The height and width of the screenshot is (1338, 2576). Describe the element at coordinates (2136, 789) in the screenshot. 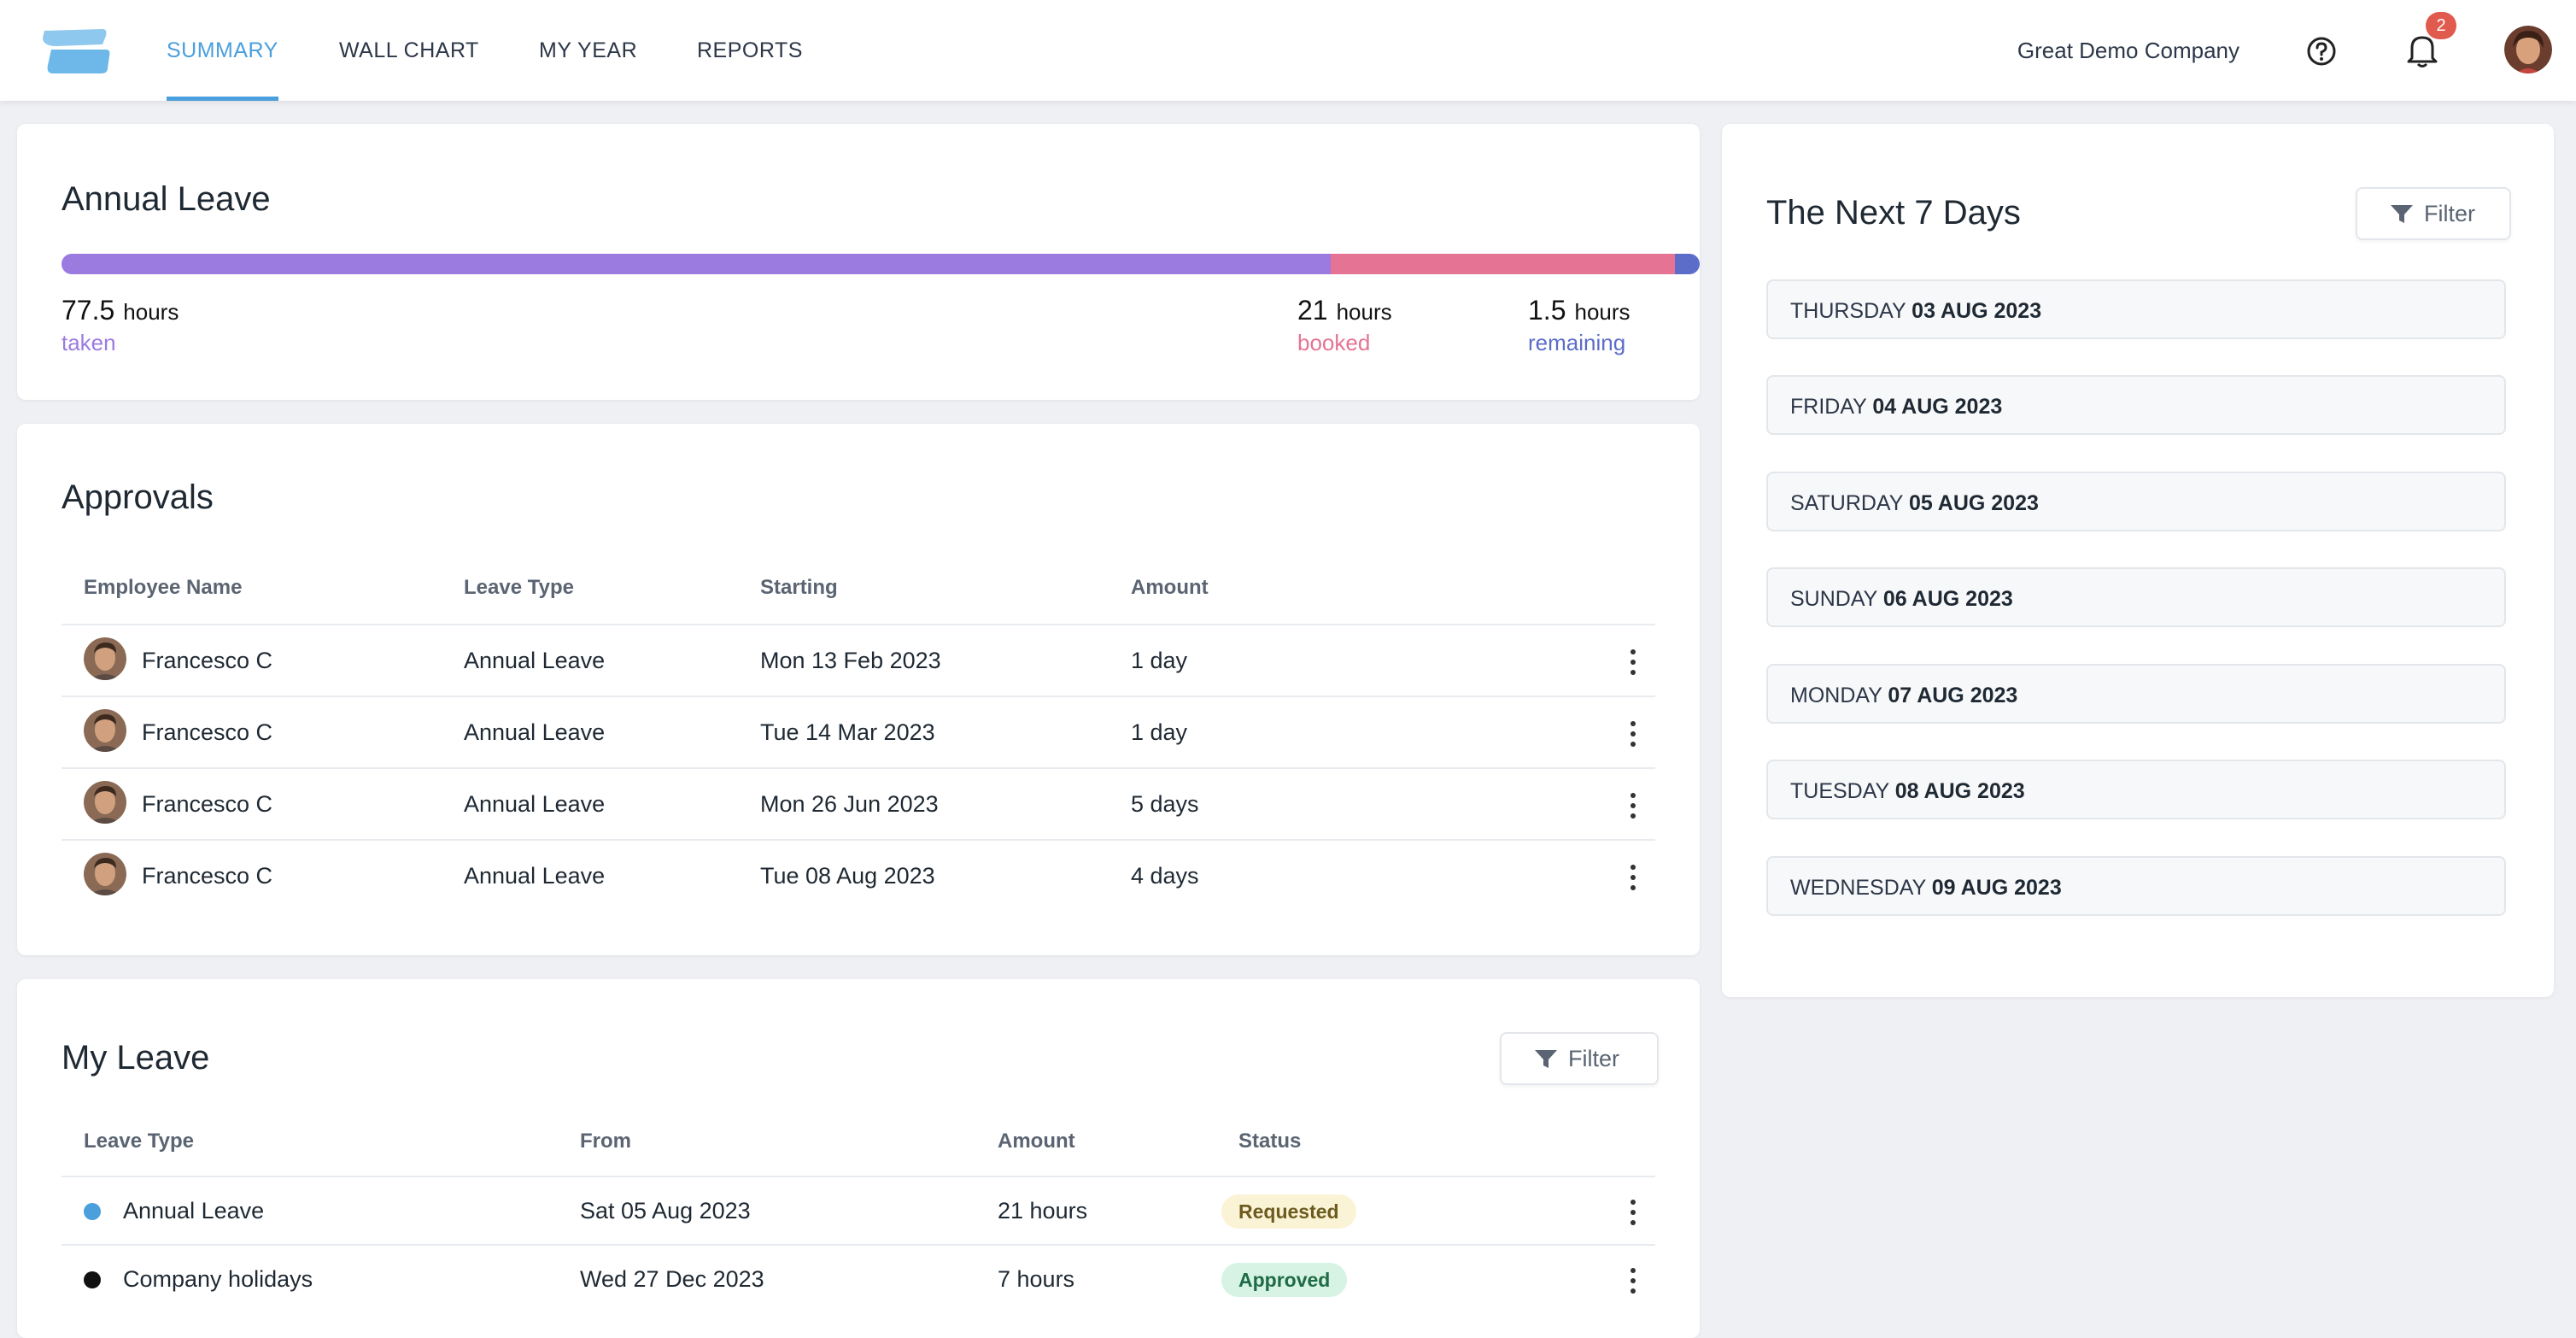

I see `day-row-tuesday: TUESDAY 08 AUG 2023` at that location.